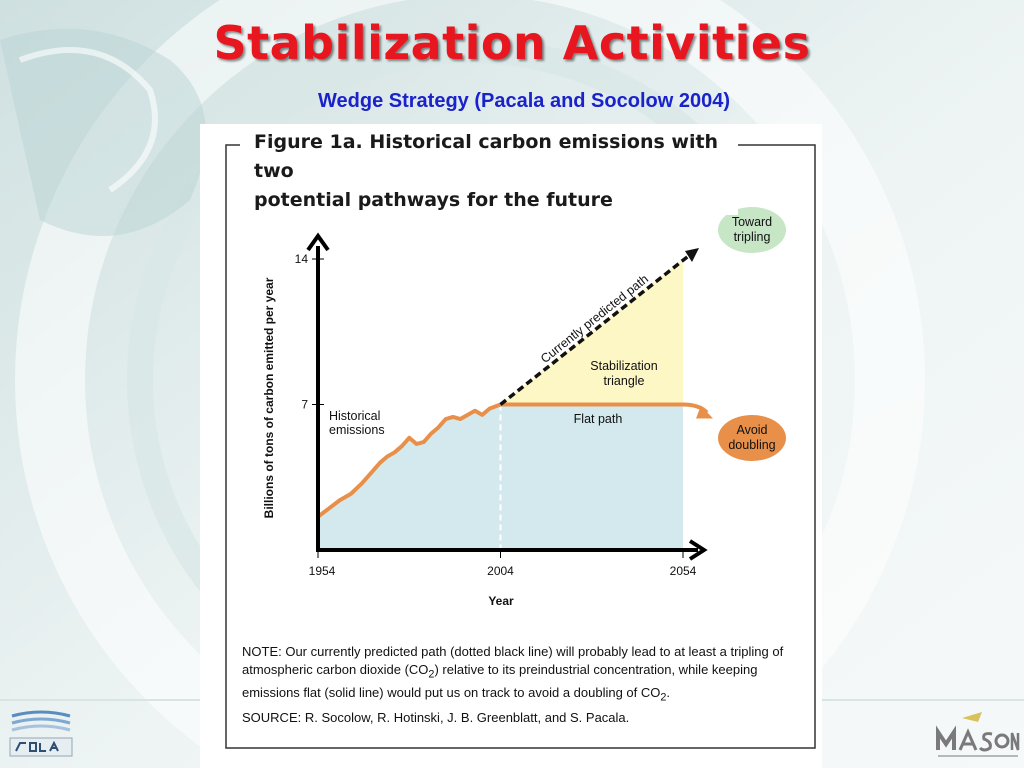  What do you see at coordinates (698, 550) in the screenshot?
I see `x-axis-arrowhead` at bounding box center [698, 550].